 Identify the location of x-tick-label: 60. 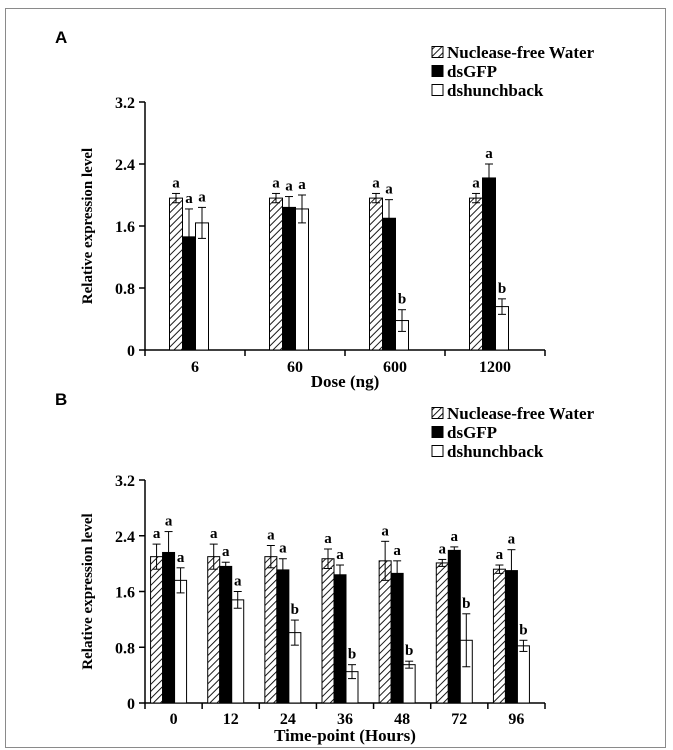
(295, 367).